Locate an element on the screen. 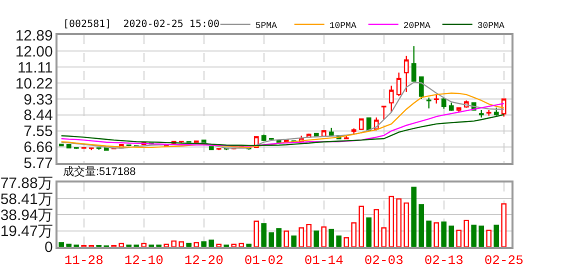 The image size is (578, 276). x-tick-label: 12-10 is located at coordinates (144, 260).